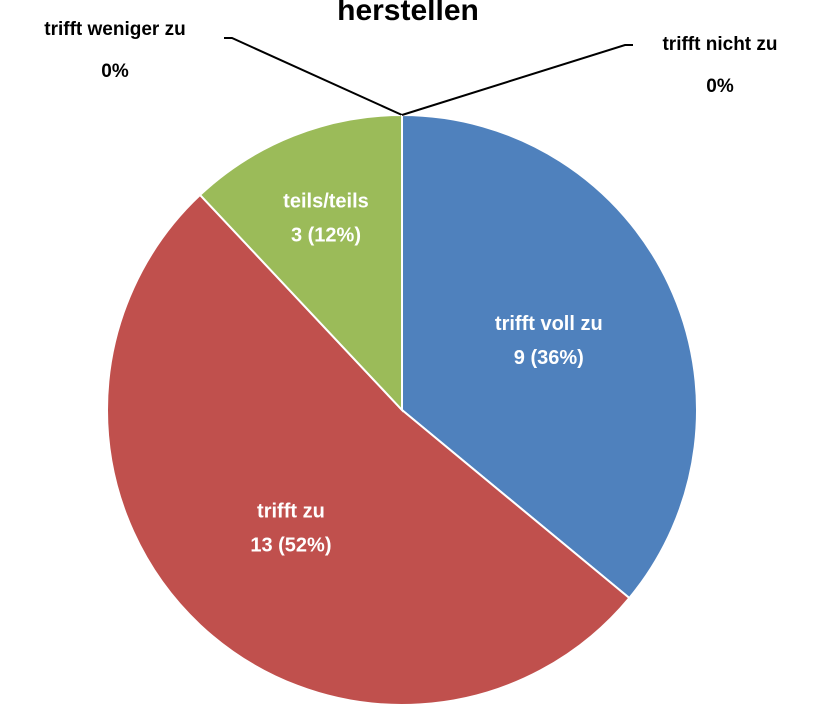 The height and width of the screenshot is (706, 814). I want to click on slice-value: 13 (52%), so click(290, 546).